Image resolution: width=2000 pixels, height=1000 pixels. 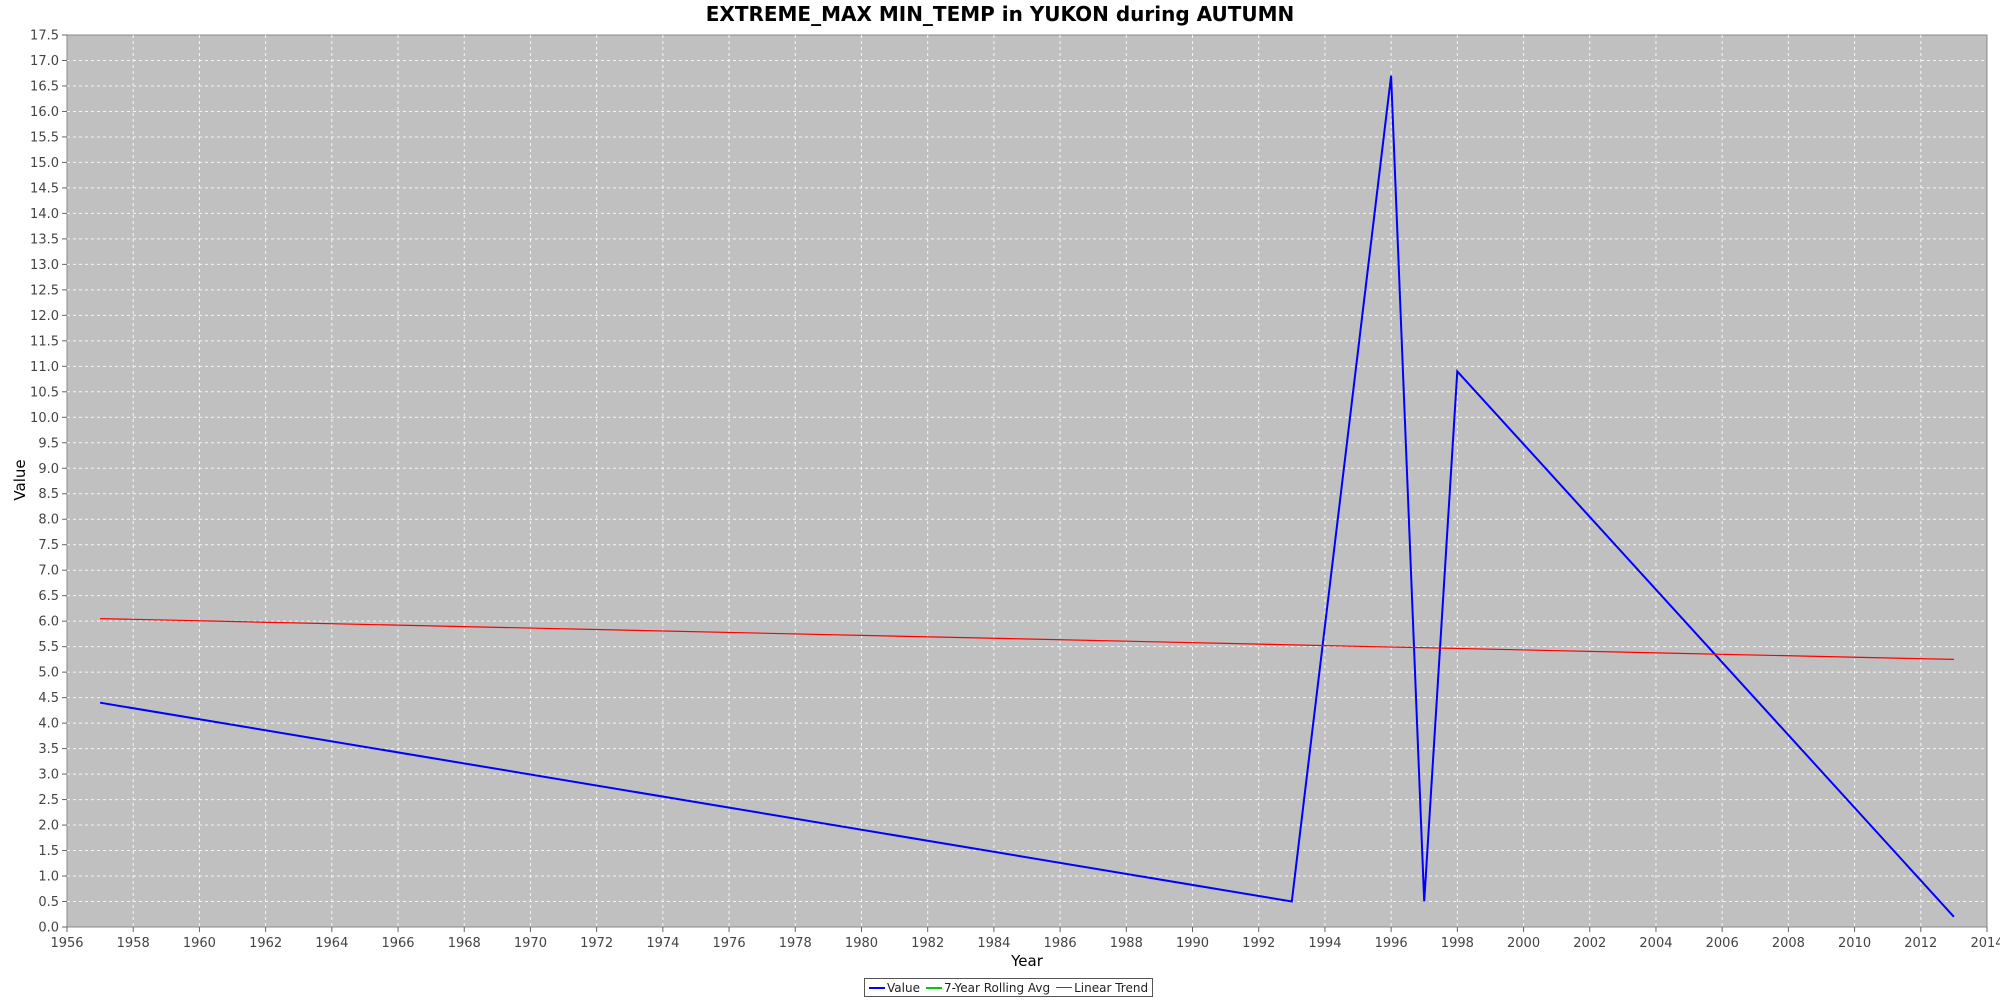 What do you see at coordinates (795, 943) in the screenshot?
I see `x-tick-label: 1978` at bounding box center [795, 943].